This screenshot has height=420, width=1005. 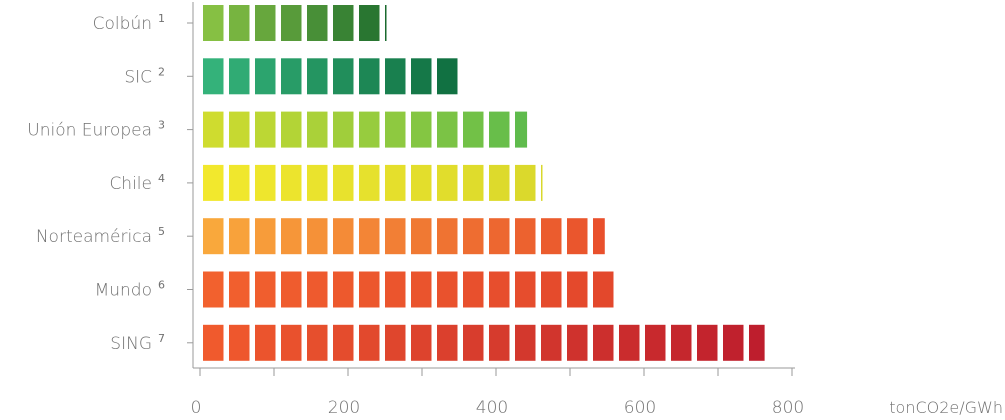 I want to click on category-label: SIC, so click(x=138, y=77).